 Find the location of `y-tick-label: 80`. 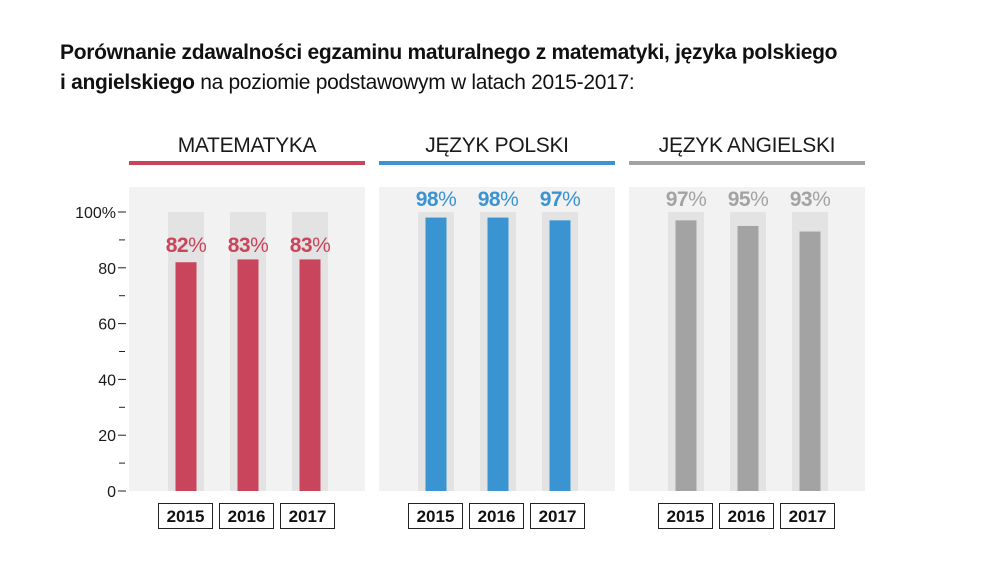

y-tick-label: 80 is located at coordinates (107, 269).